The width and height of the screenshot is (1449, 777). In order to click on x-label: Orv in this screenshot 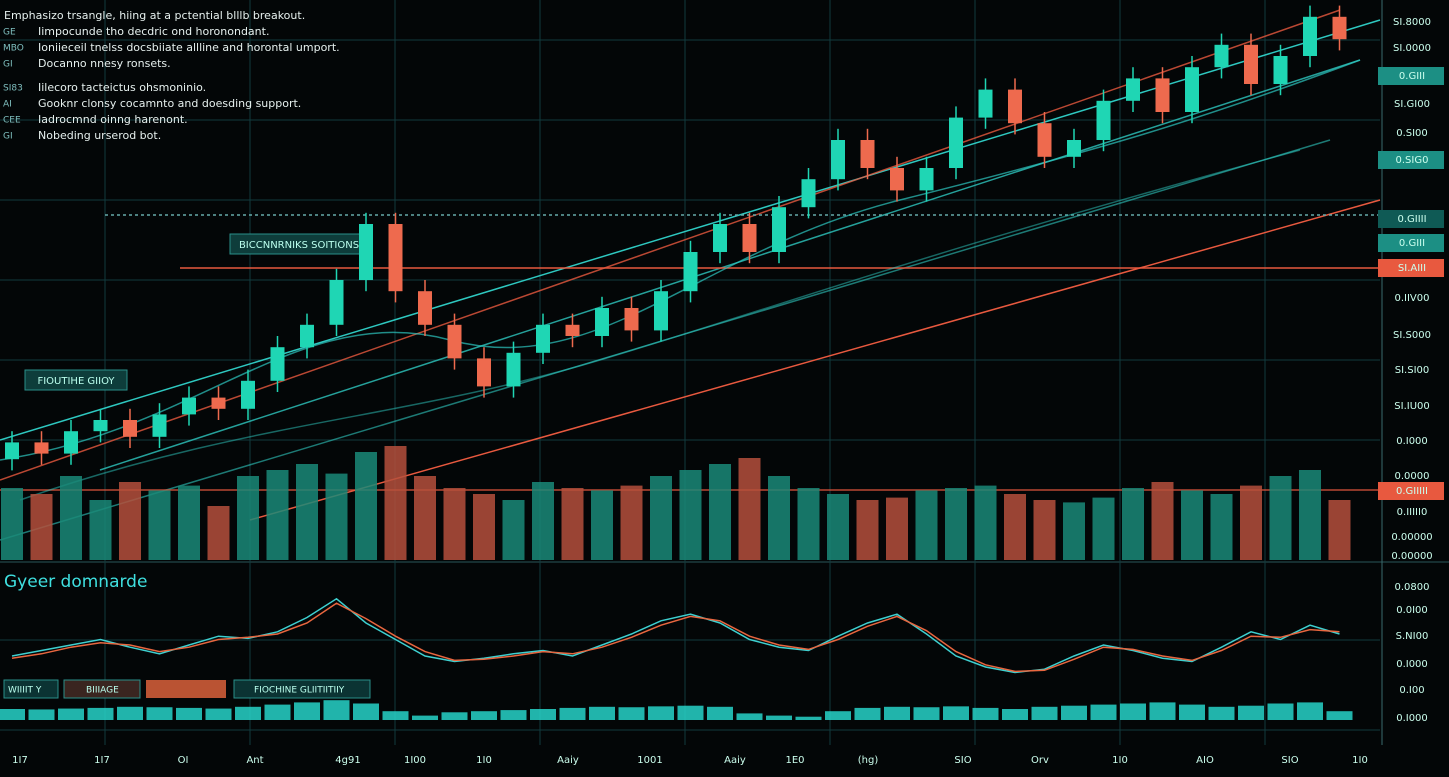, I will do `click(1040, 760)`.